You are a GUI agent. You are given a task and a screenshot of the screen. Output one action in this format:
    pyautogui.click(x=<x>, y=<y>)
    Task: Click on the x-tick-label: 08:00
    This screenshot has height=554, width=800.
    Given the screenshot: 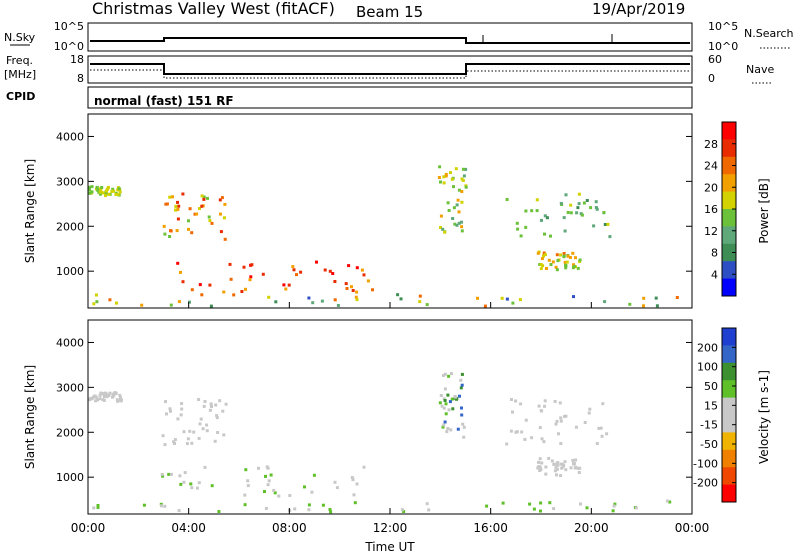 What is the action you would take?
    pyautogui.click(x=289, y=528)
    